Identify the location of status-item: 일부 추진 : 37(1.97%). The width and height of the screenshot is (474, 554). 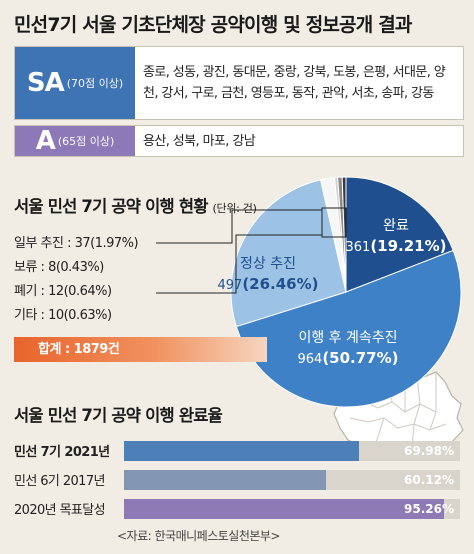
(76, 243).